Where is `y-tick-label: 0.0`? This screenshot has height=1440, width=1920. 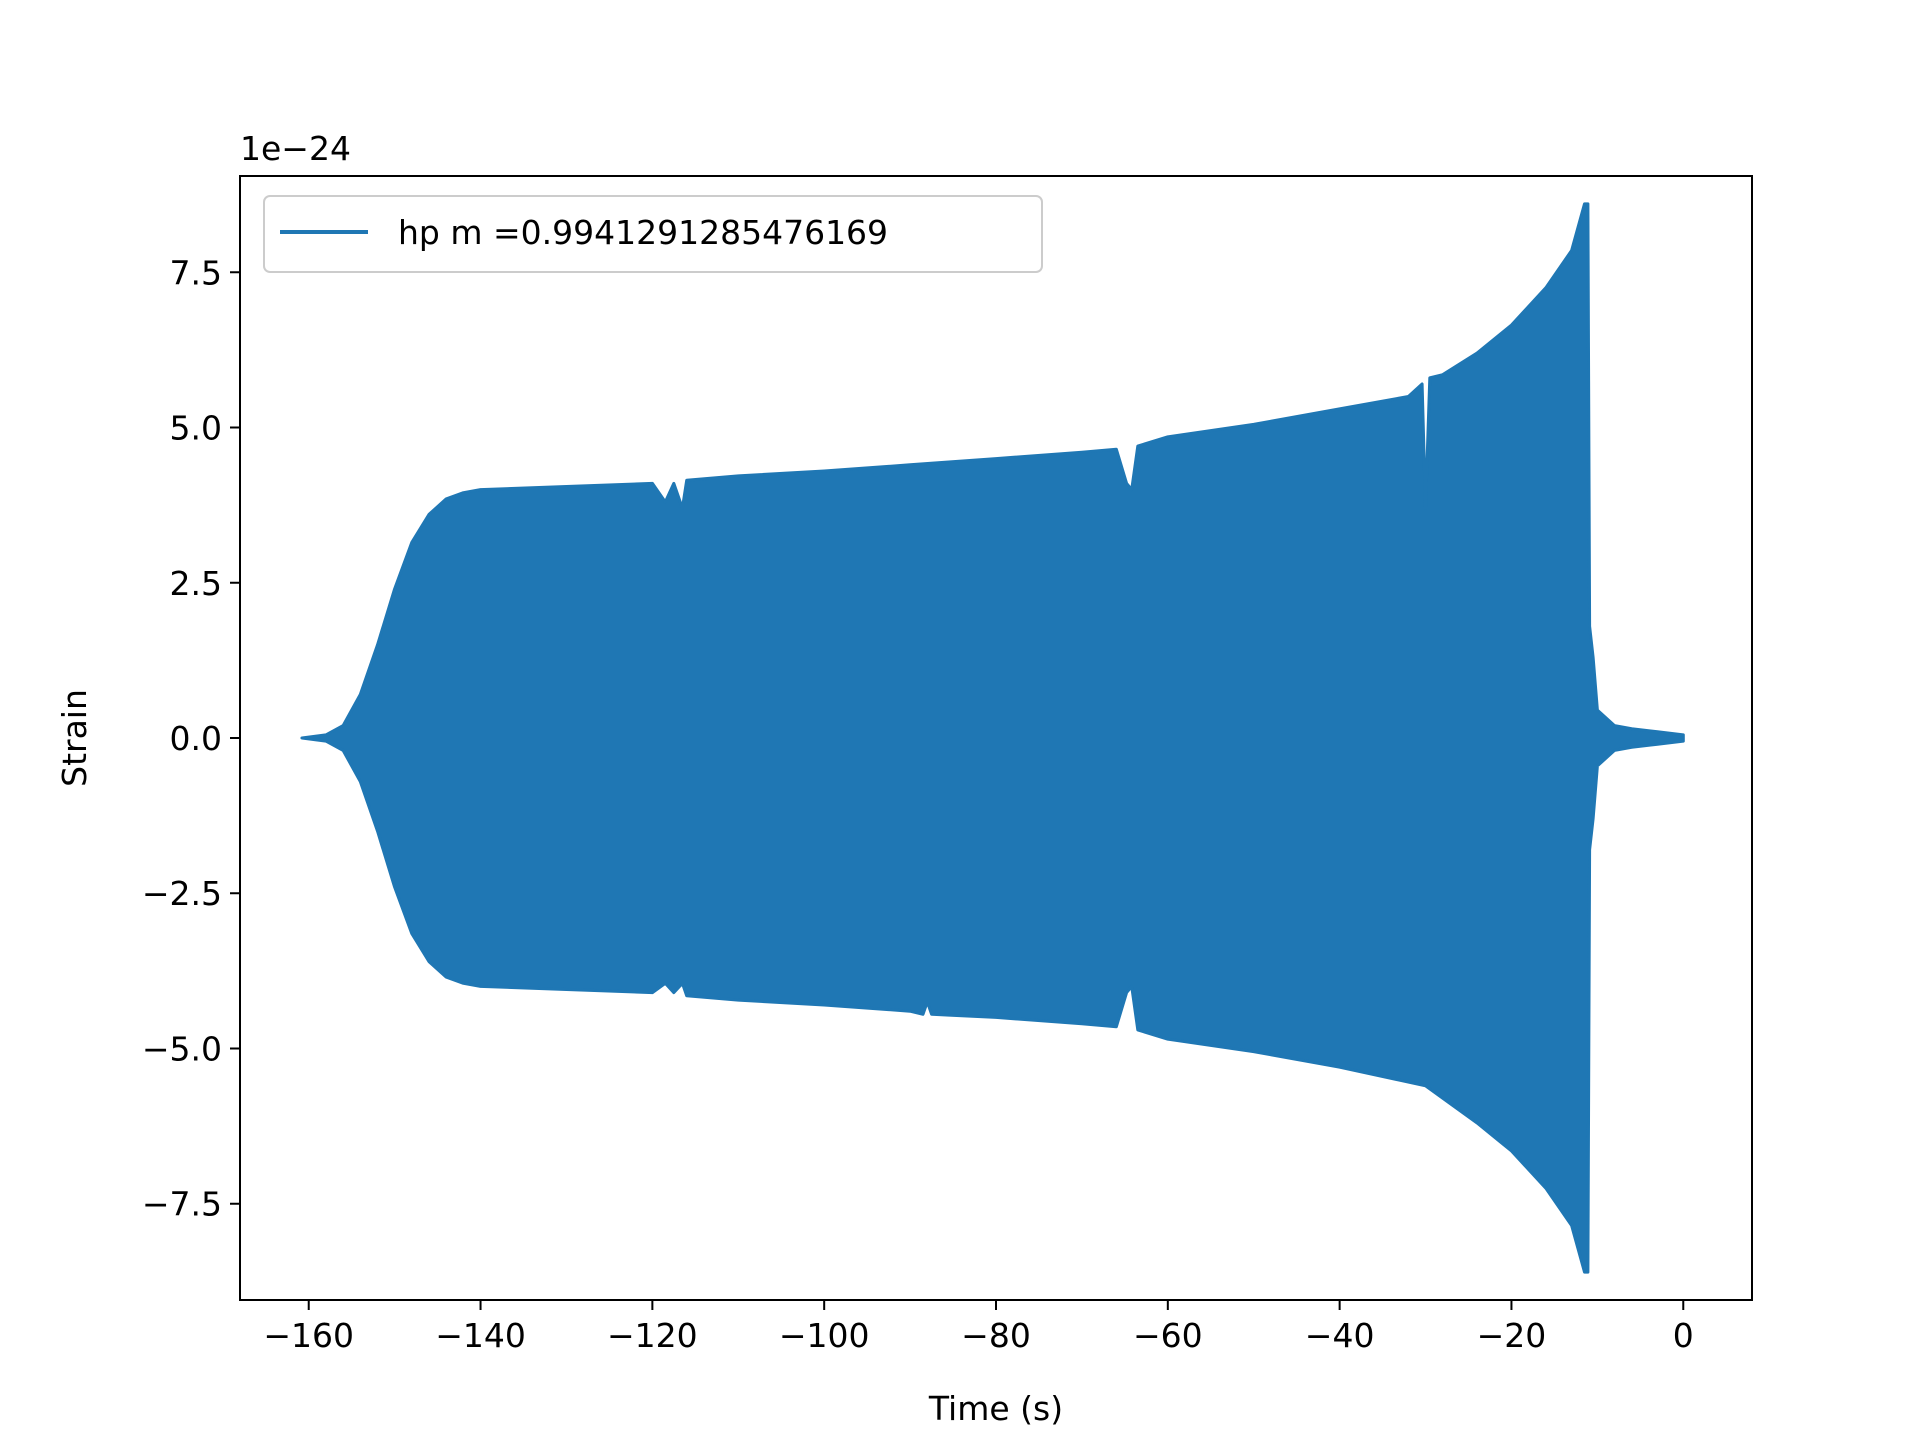 y-tick-label: 0.0 is located at coordinates (196, 738).